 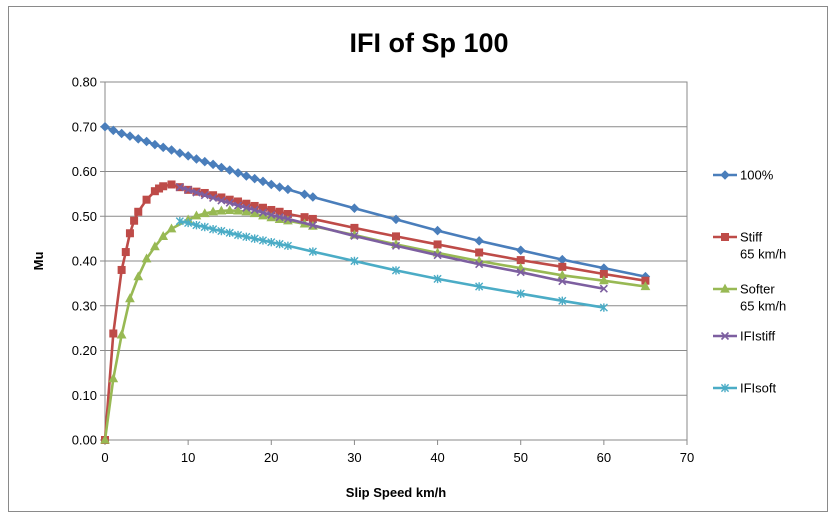 I want to click on y-tick-label: 0.00, so click(x=84, y=440).